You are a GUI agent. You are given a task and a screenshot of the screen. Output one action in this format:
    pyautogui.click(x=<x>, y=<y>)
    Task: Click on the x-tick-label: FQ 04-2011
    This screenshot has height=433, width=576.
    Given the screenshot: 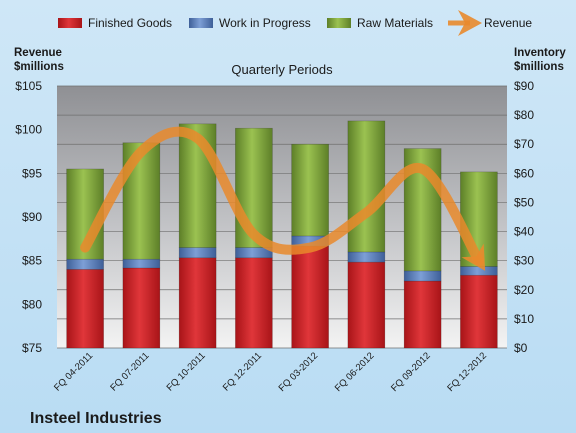 What is the action you would take?
    pyautogui.click(x=73, y=371)
    